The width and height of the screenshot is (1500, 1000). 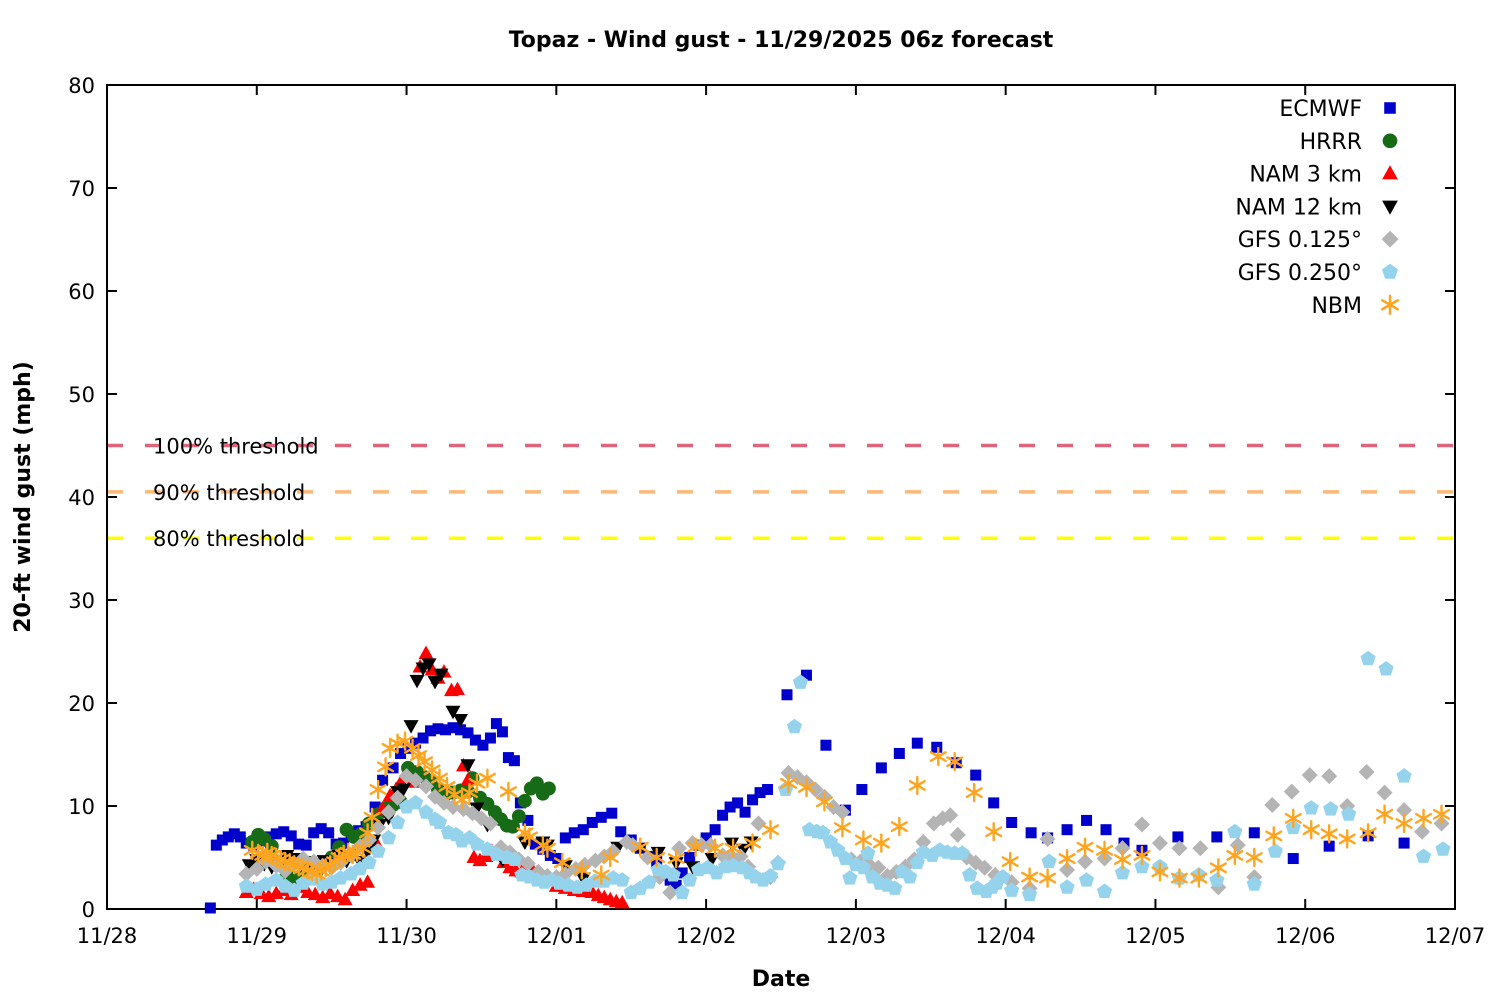 I want to click on y-tick-label: 10, so click(x=81, y=807).